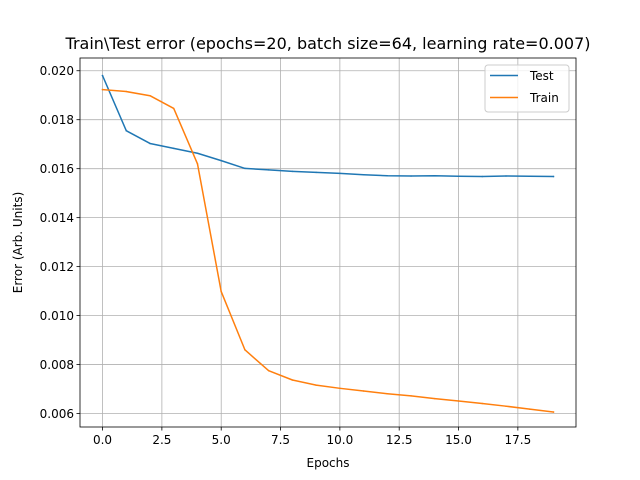 This screenshot has height=480, width=640. I want to click on x-tick-label: 7.5, so click(280, 440).